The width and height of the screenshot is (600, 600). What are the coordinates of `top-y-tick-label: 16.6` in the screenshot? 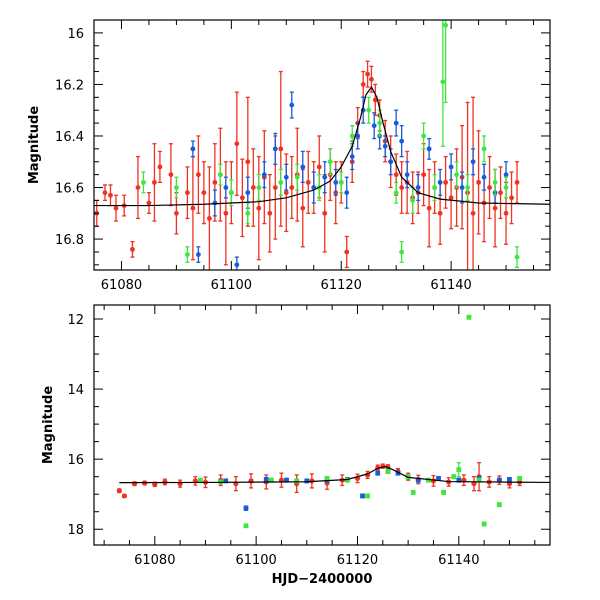 It's located at (69, 189).